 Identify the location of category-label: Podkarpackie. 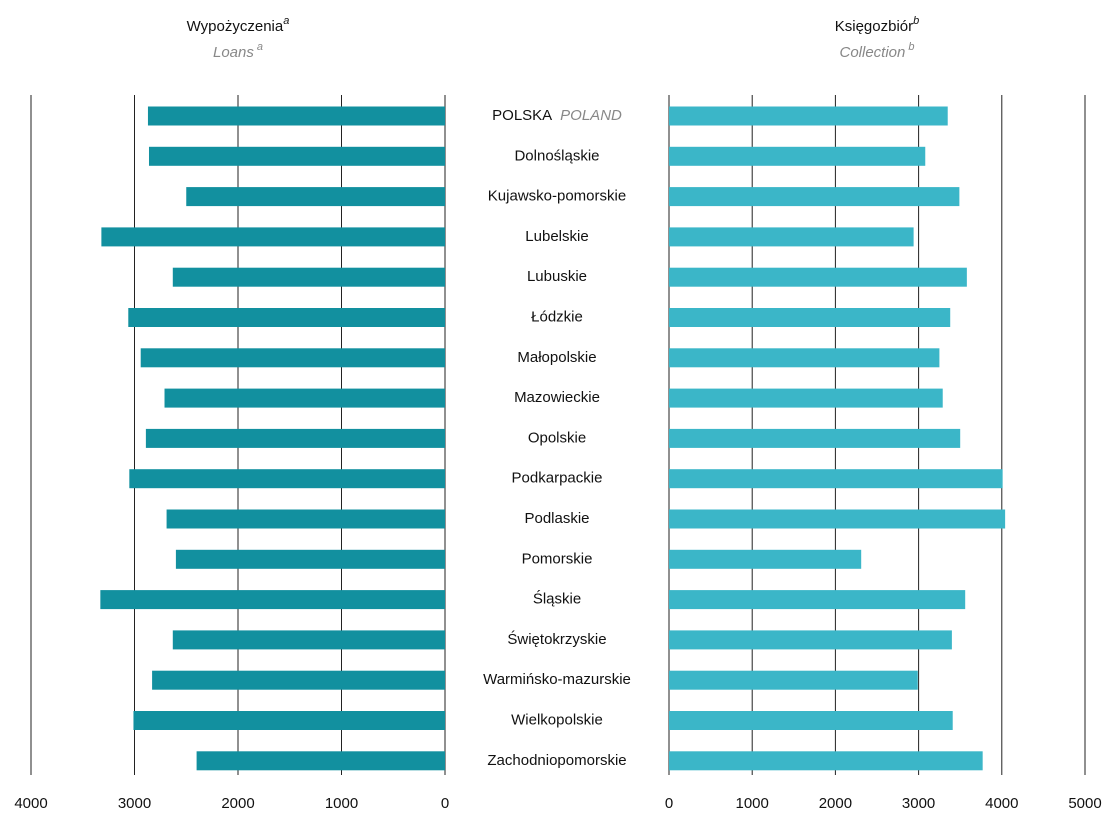
(557, 478).